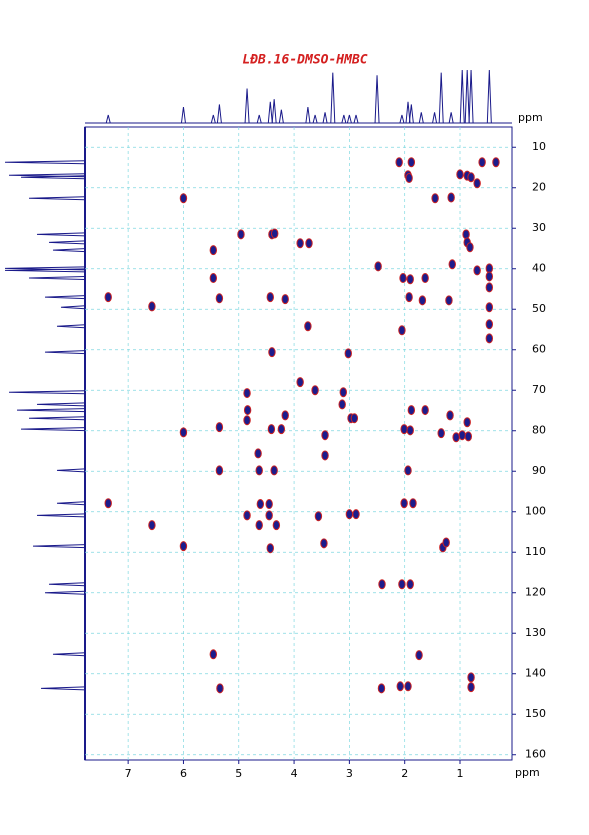  Describe the element at coordinates (535, 551) in the screenshot. I see `y-tick-label: 110` at that location.